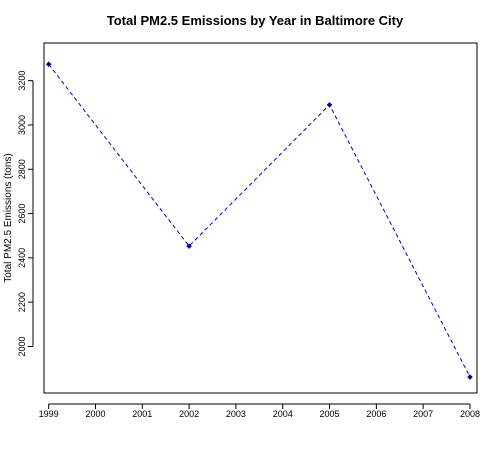 The image size is (500, 450). Describe the element at coordinates (142, 414) in the screenshot. I see `x-tick-label: 2001` at that location.